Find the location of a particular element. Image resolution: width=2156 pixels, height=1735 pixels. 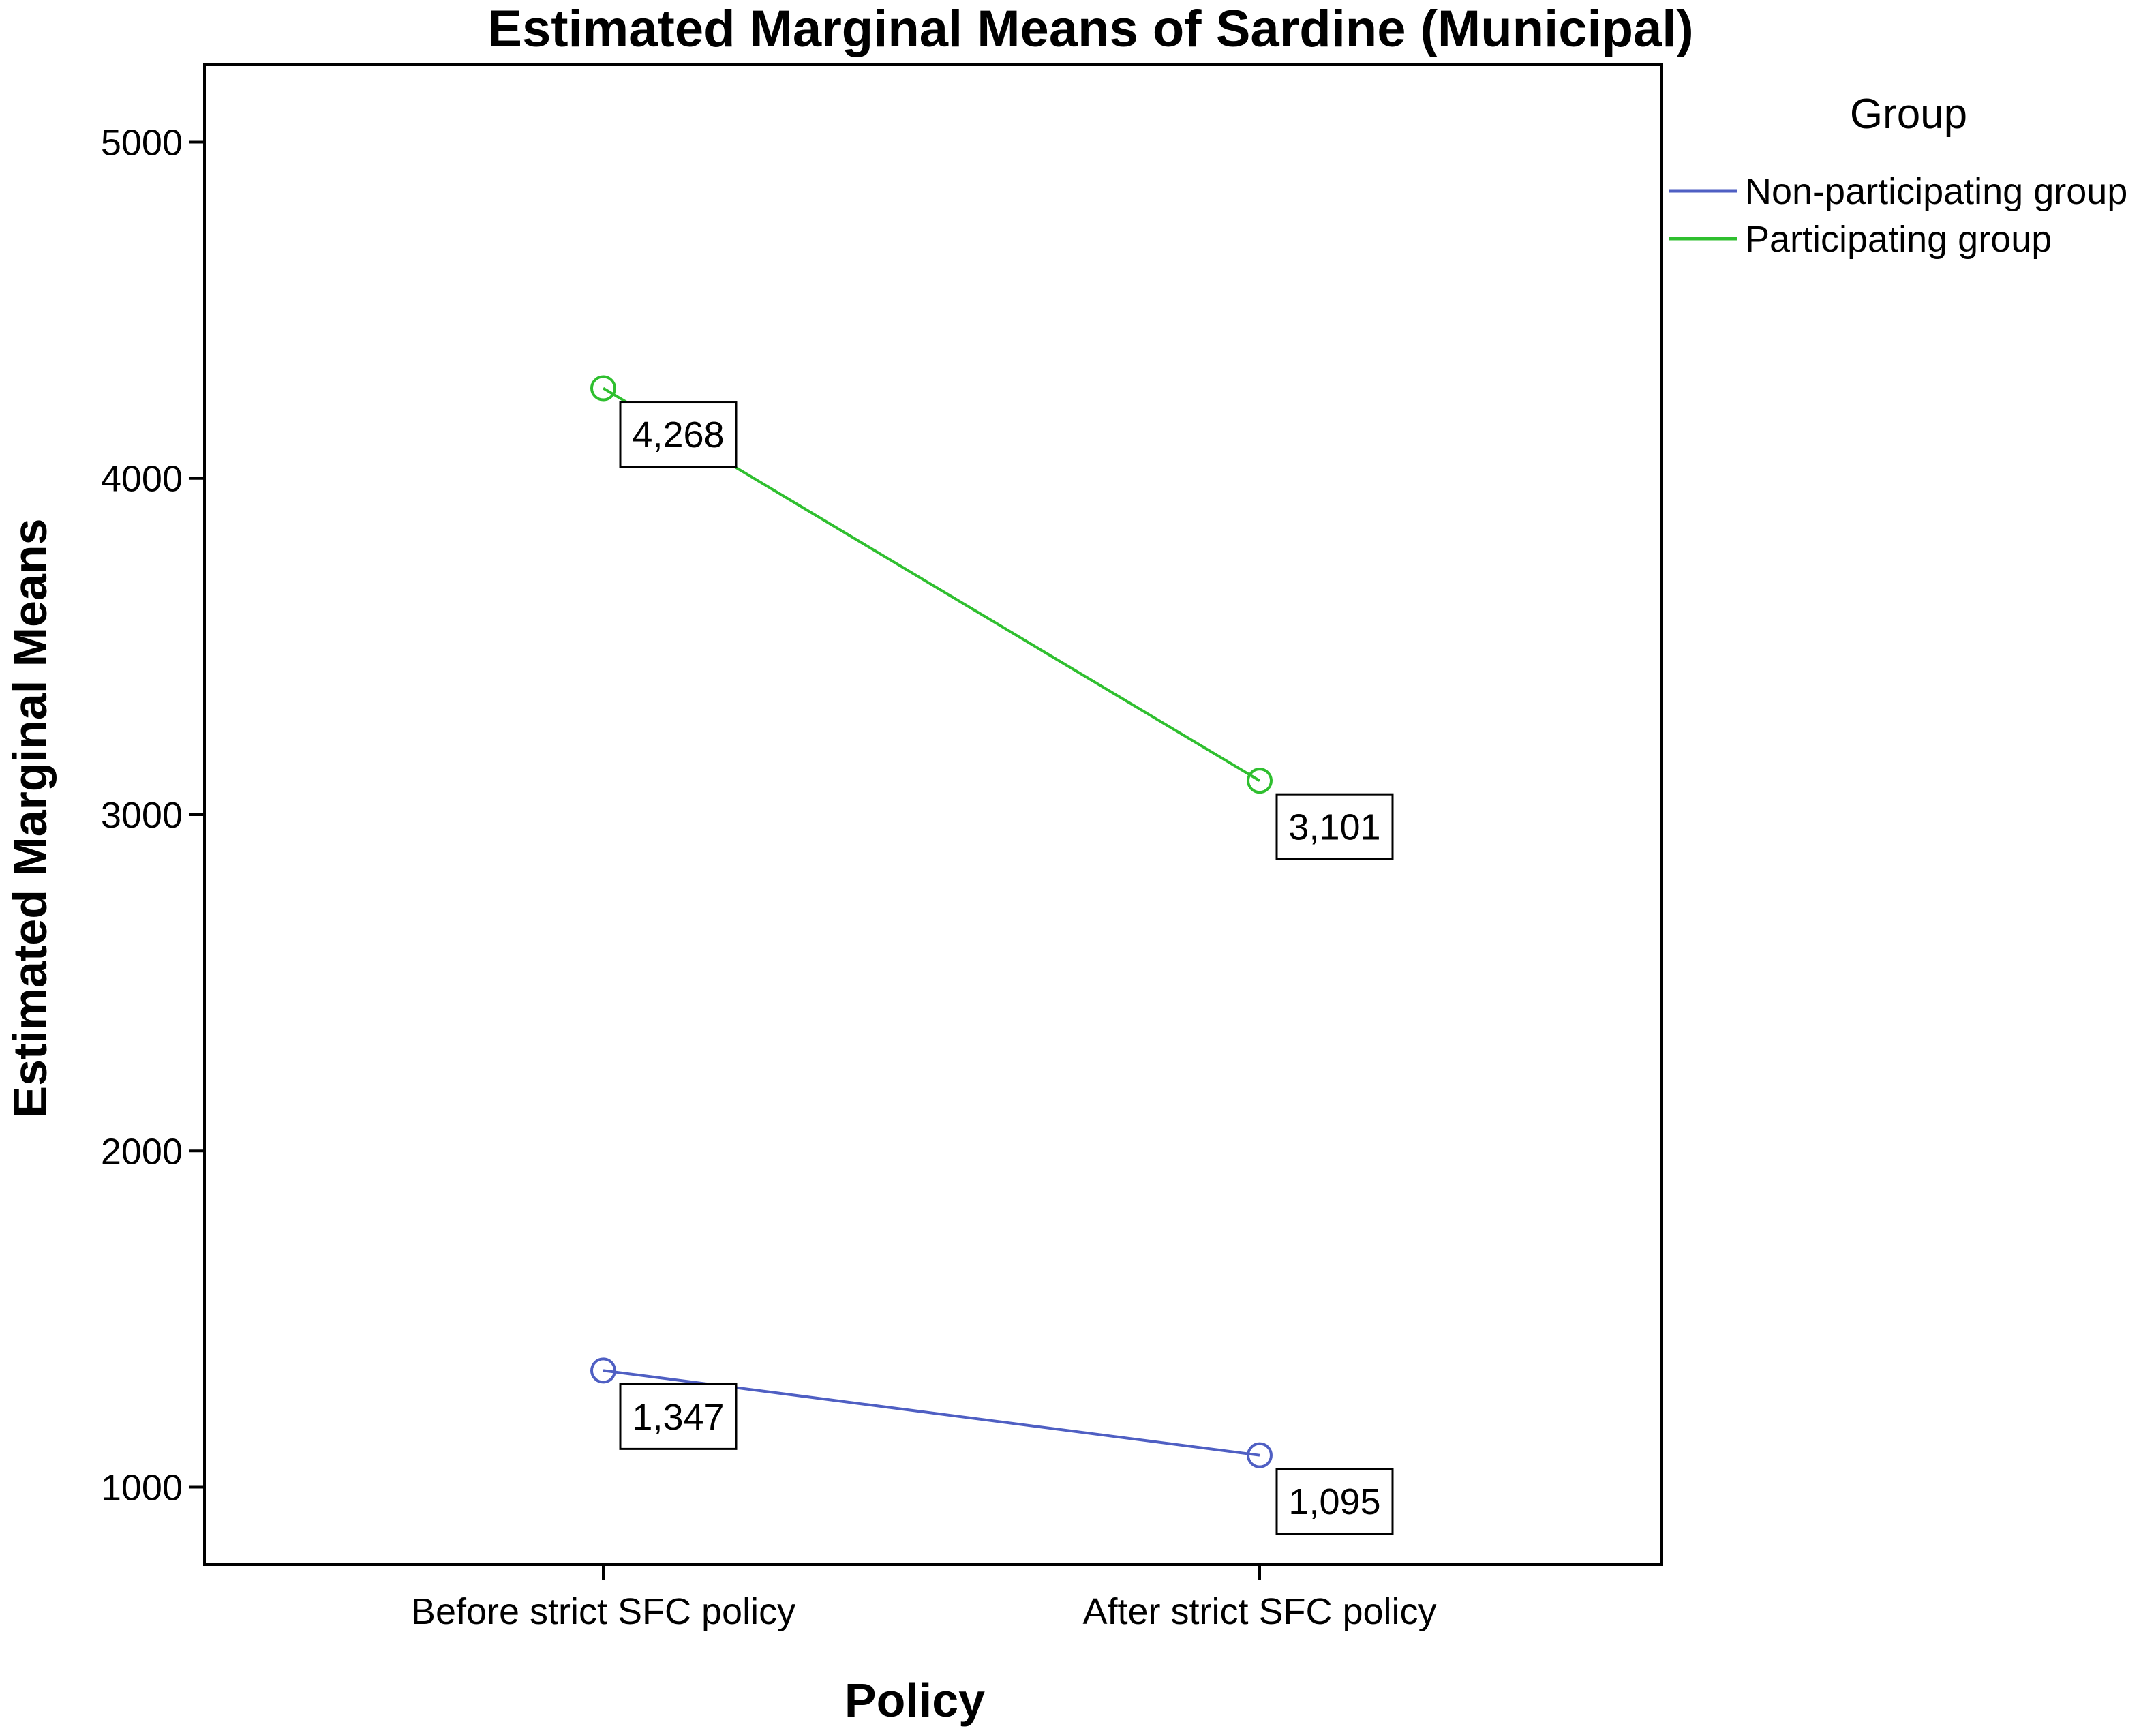

y-tick-label: 4000 is located at coordinates (142, 479).